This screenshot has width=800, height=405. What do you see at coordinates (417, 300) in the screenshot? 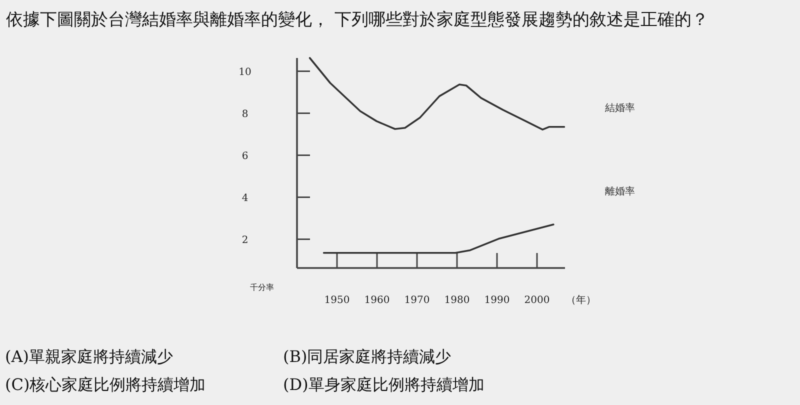
I see `x-tick-label: 1970` at bounding box center [417, 300].